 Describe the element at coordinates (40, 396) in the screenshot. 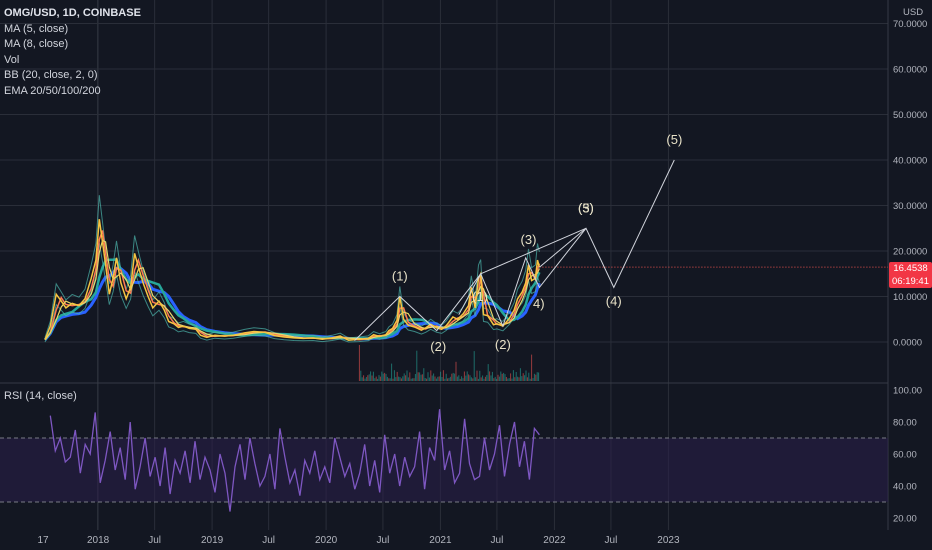

I see `rsi-legend: RSI (14, close)` at that location.